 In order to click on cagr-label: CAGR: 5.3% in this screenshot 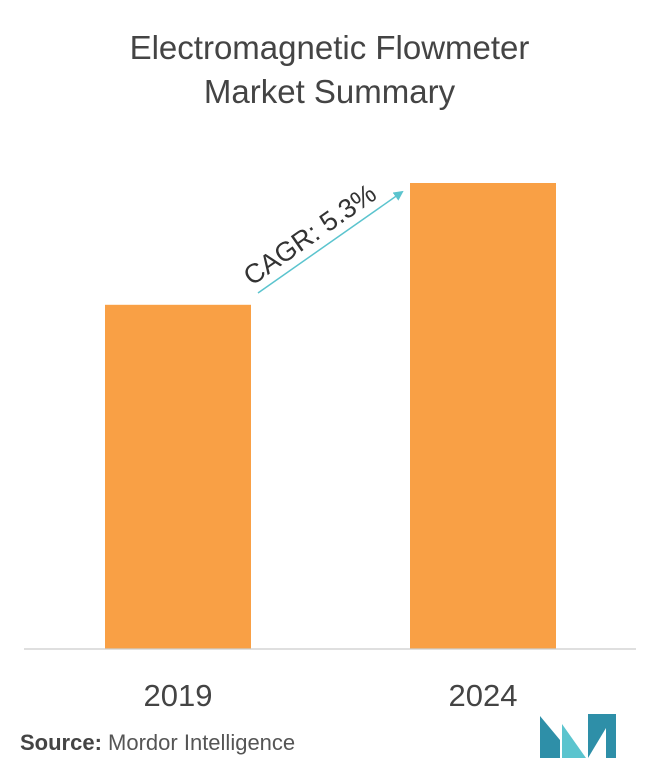, I will do `click(310, 234)`.